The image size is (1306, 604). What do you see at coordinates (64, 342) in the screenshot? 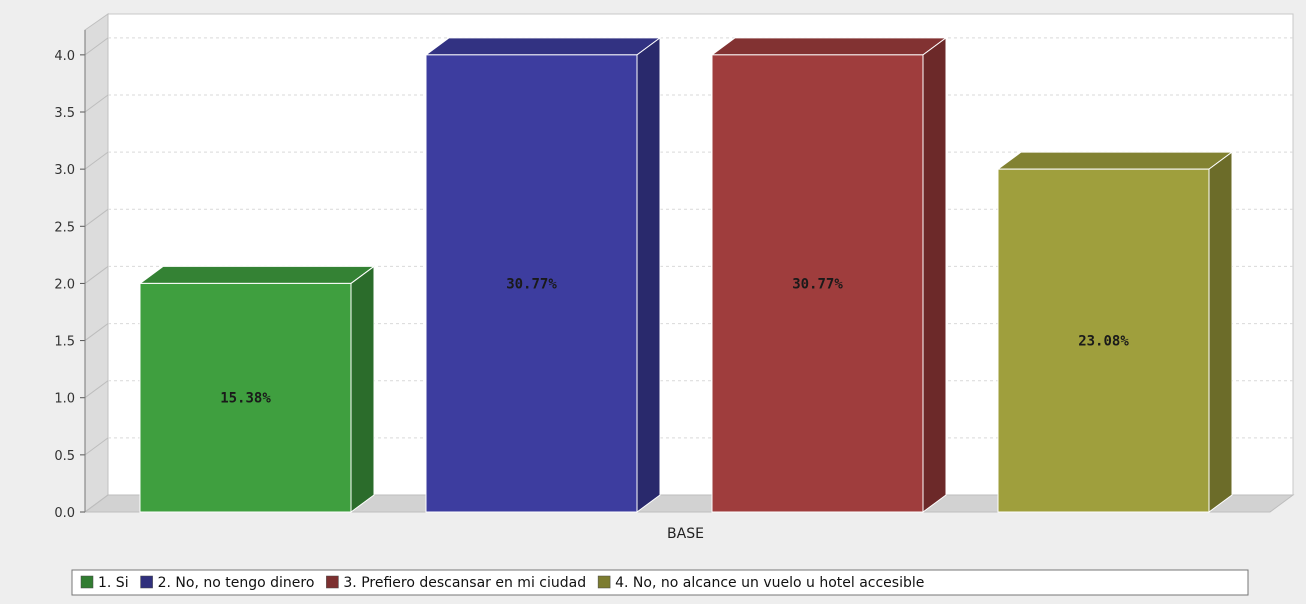
I see `y-tick-label: 1.5` at bounding box center [64, 342].